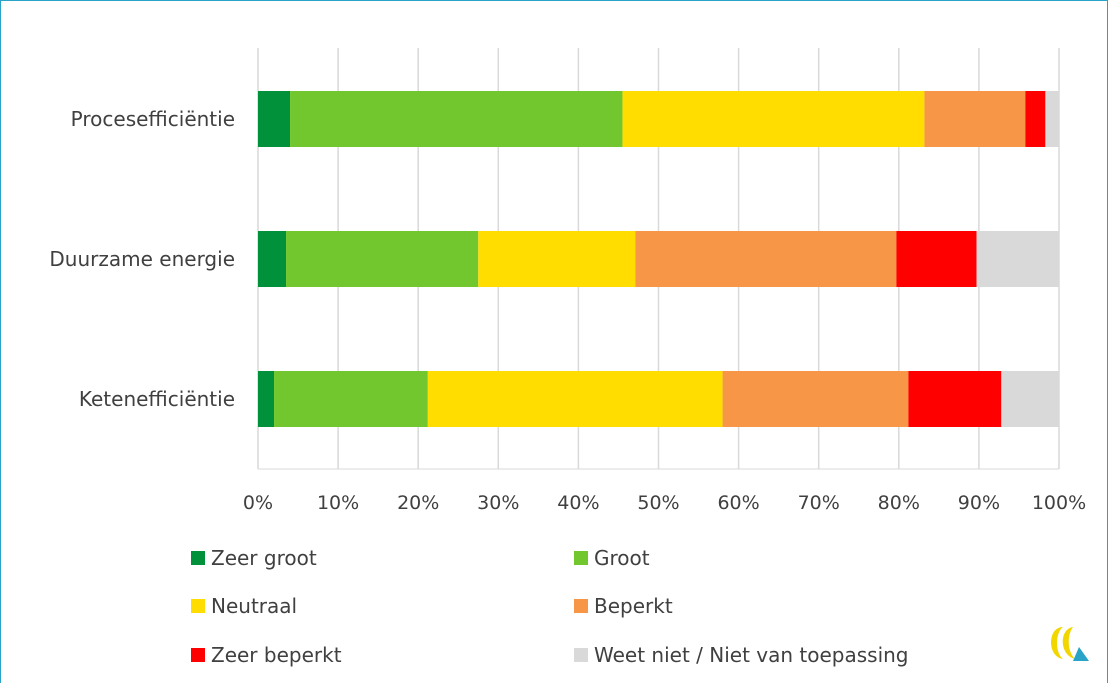  What do you see at coordinates (578, 503) in the screenshot?
I see `x-tick-label: 40%` at bounding box center [578, 503].